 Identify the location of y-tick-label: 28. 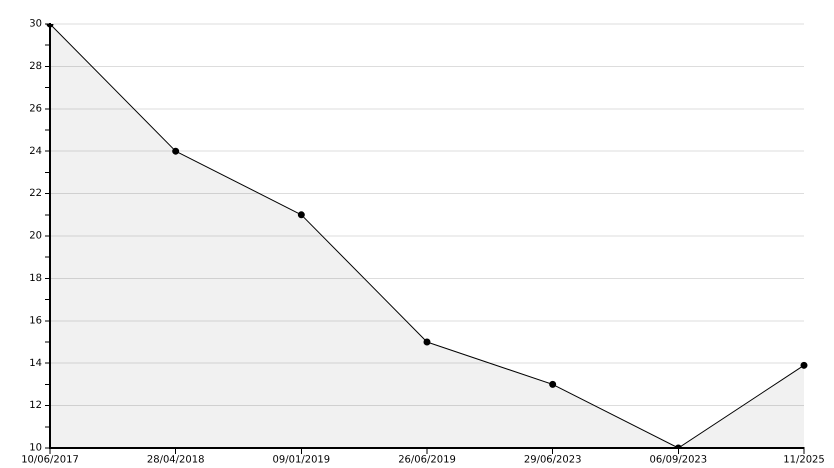
(35, 66).